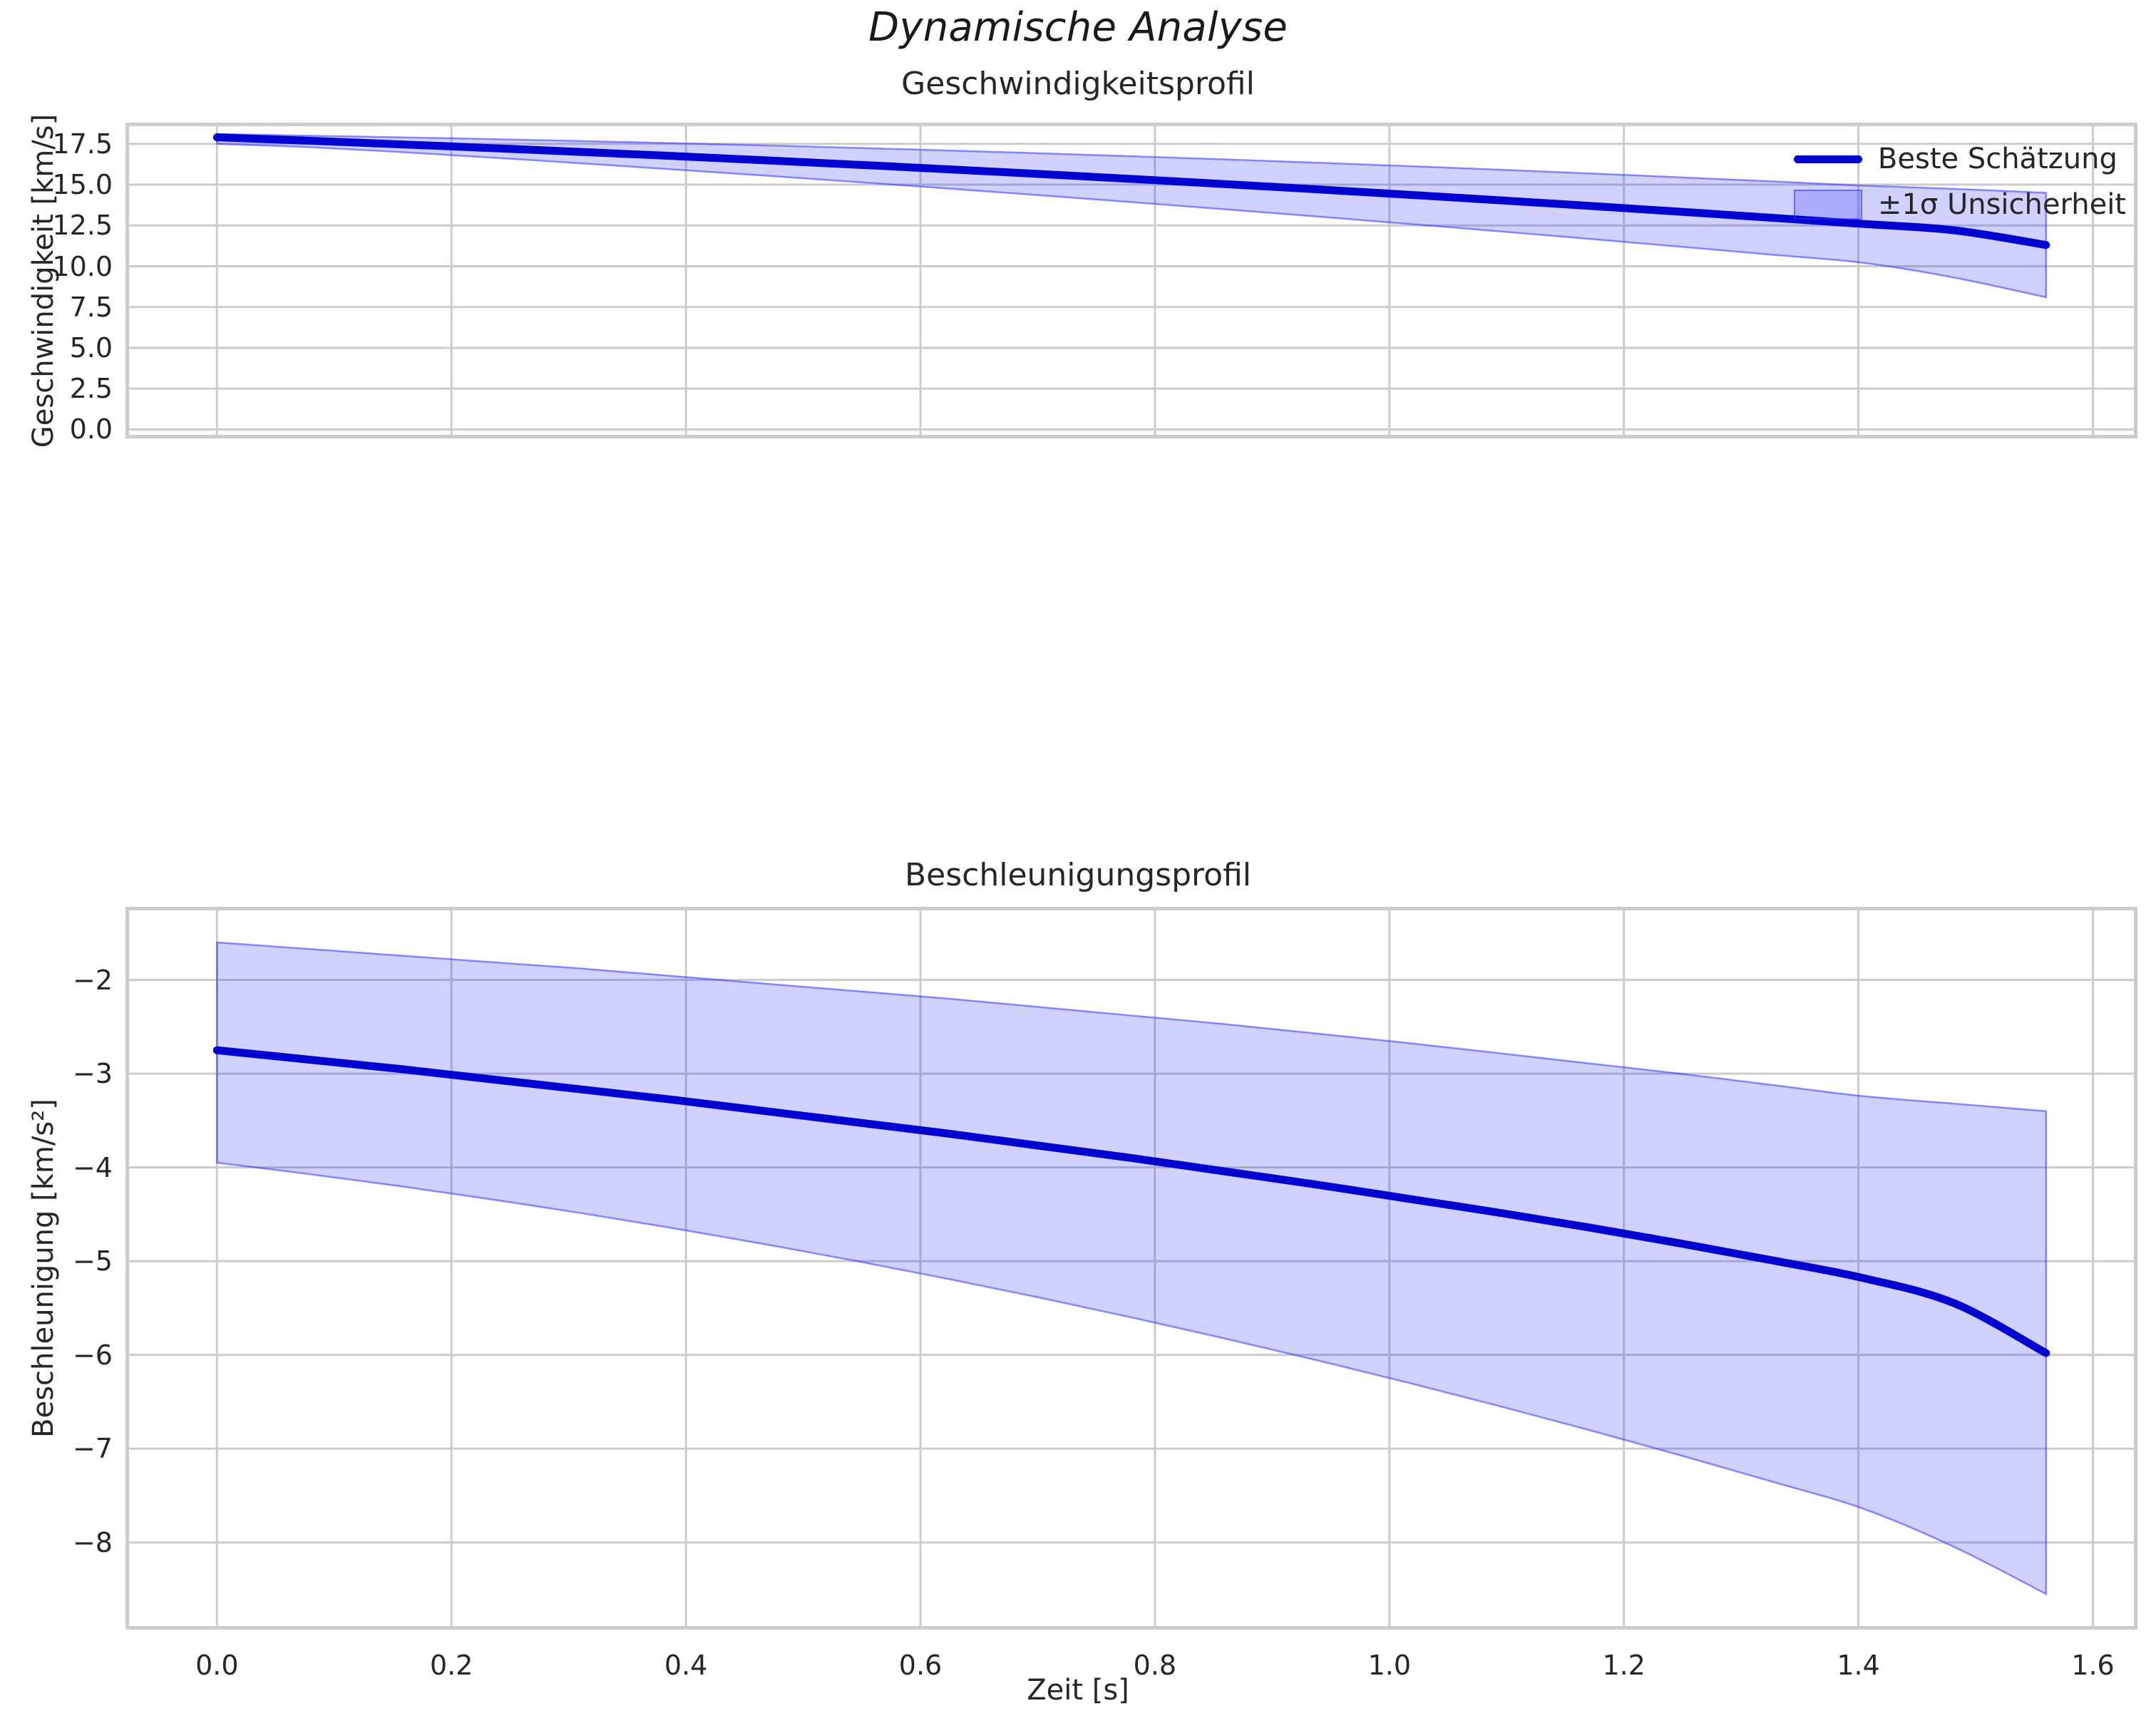 The height and width of the screenshot is (1728, 2156). Describe the element at coordinates (217, 1665) in the screenshot. I see `x-tick-label: 0.0` at that location.